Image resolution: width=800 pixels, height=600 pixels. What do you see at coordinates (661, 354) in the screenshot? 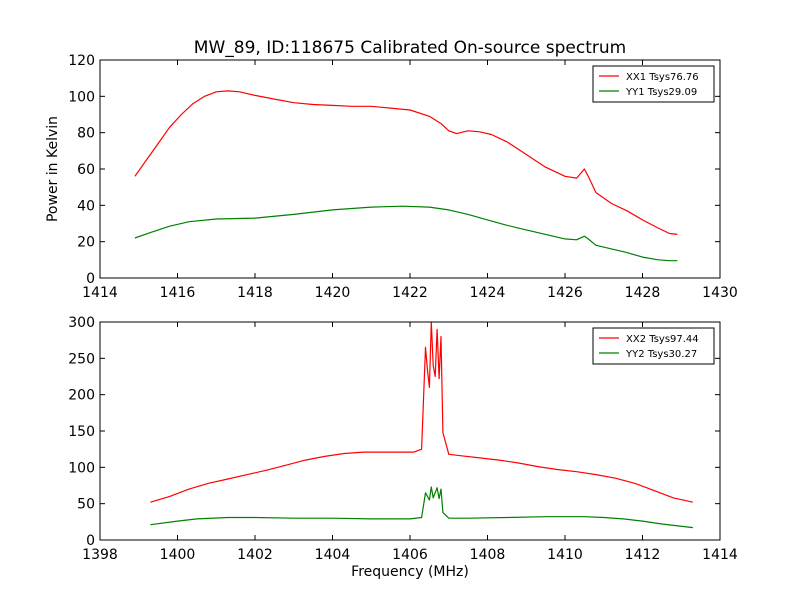
I see `legend-label: YY2 Tsys30.27` at bounding box center [661, 354].